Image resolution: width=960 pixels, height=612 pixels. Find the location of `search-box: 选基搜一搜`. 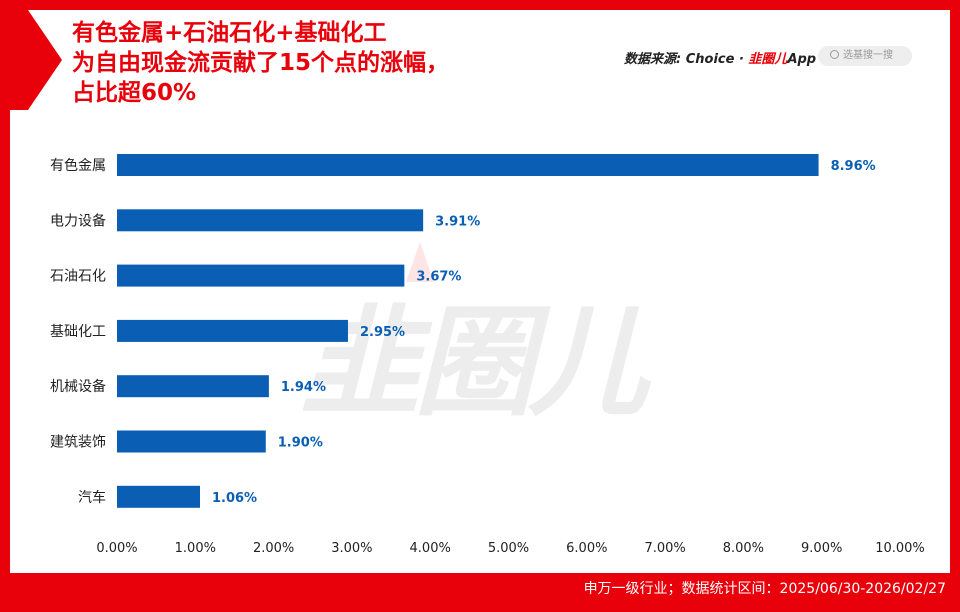

search-box: 选基搜一搜 is located at coordinates (865, 56).